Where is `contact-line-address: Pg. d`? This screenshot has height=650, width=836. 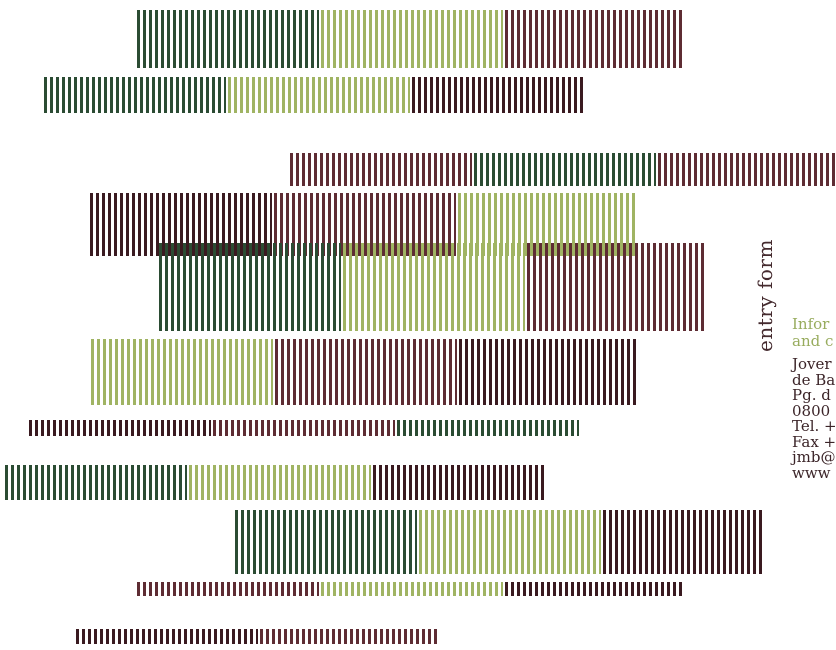 contact-line-address: Pg. d is located at coordinates (811, 395).